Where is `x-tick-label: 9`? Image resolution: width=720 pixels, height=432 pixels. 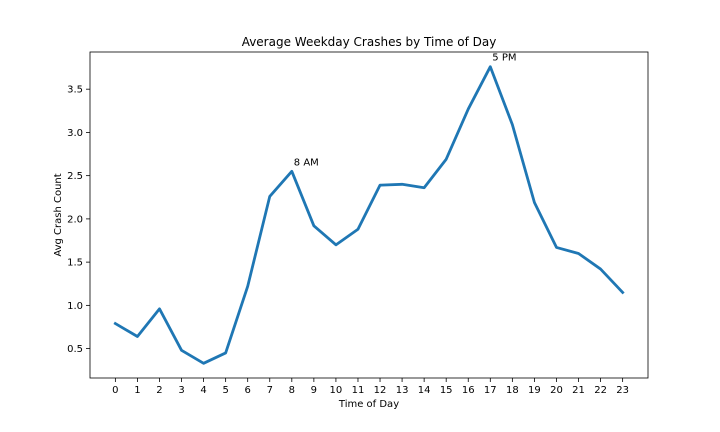
x-tick-label: 9 is located at coordinates (314, 390).